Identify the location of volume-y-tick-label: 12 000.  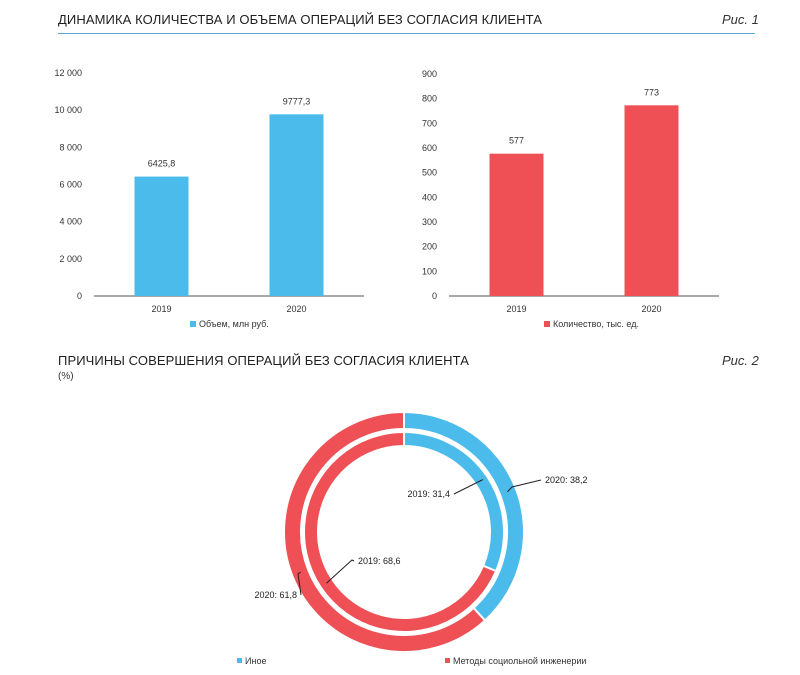
(68, 73).